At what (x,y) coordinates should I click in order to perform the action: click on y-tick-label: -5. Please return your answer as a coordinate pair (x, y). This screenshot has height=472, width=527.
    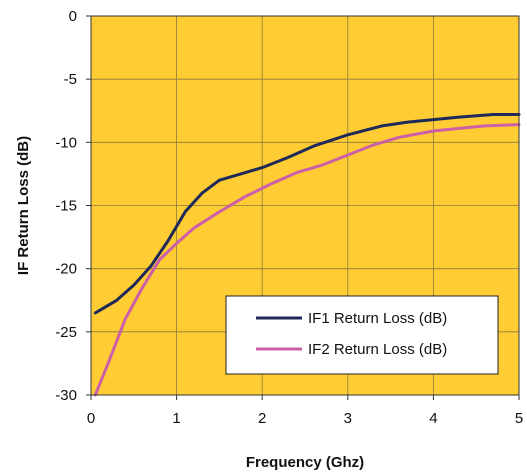
    Looking at the image, I should click on (70, 79).